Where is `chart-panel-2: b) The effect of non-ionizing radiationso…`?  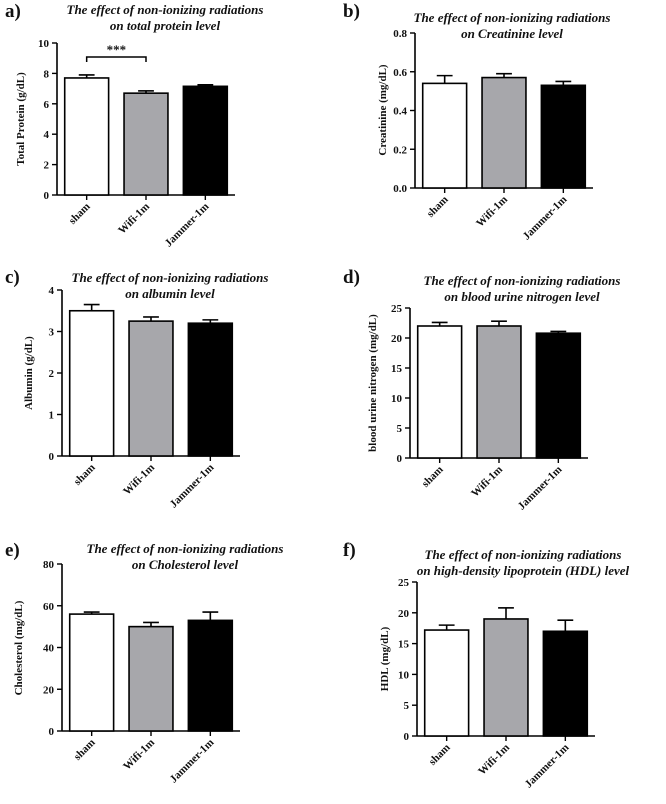
chart-panel-2: b) The effect of non-ionizing radiationso… is located at coordinates (476, 121).